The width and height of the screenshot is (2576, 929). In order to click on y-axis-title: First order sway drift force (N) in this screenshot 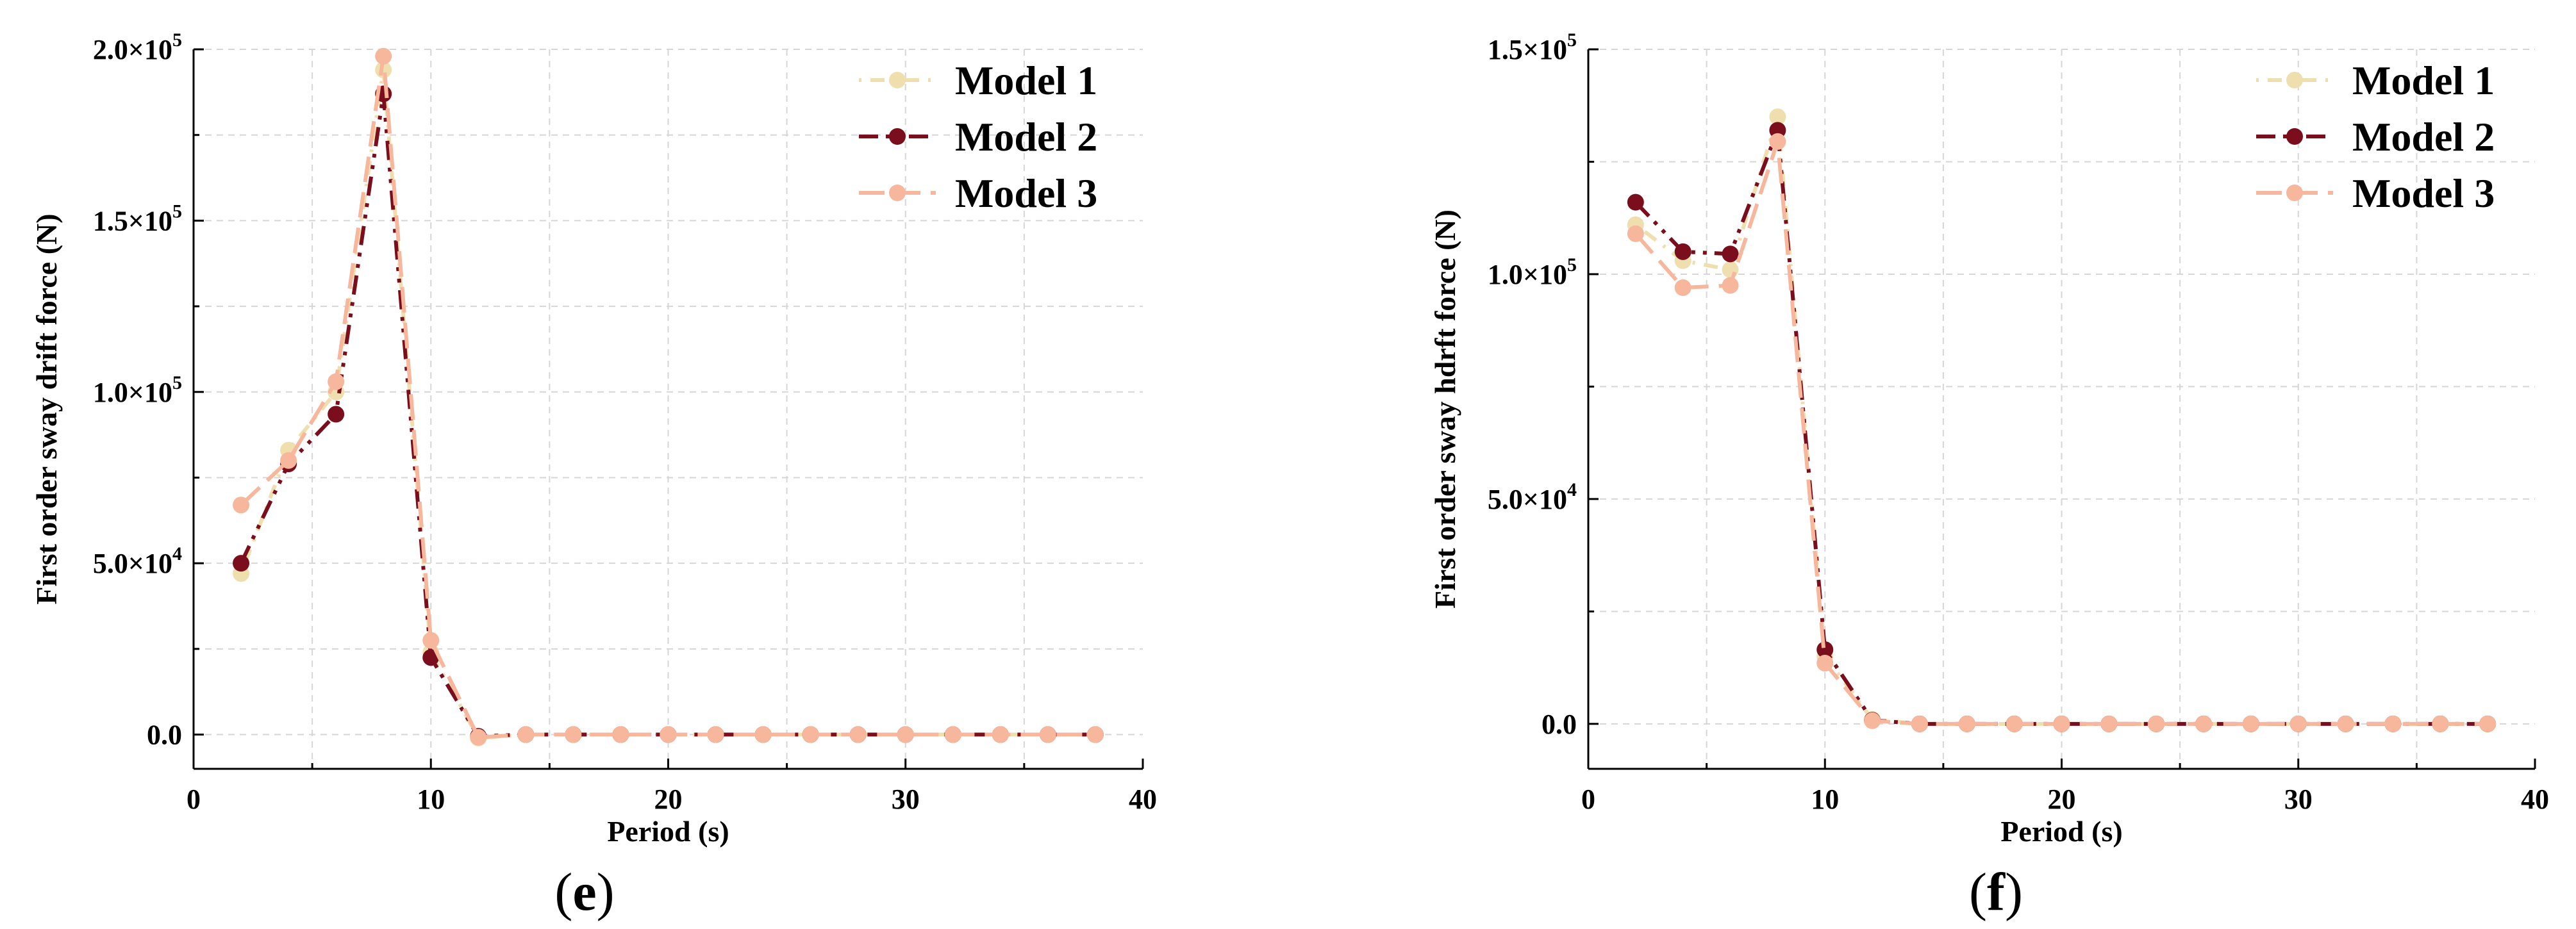, I will do `click(47, 408)`.